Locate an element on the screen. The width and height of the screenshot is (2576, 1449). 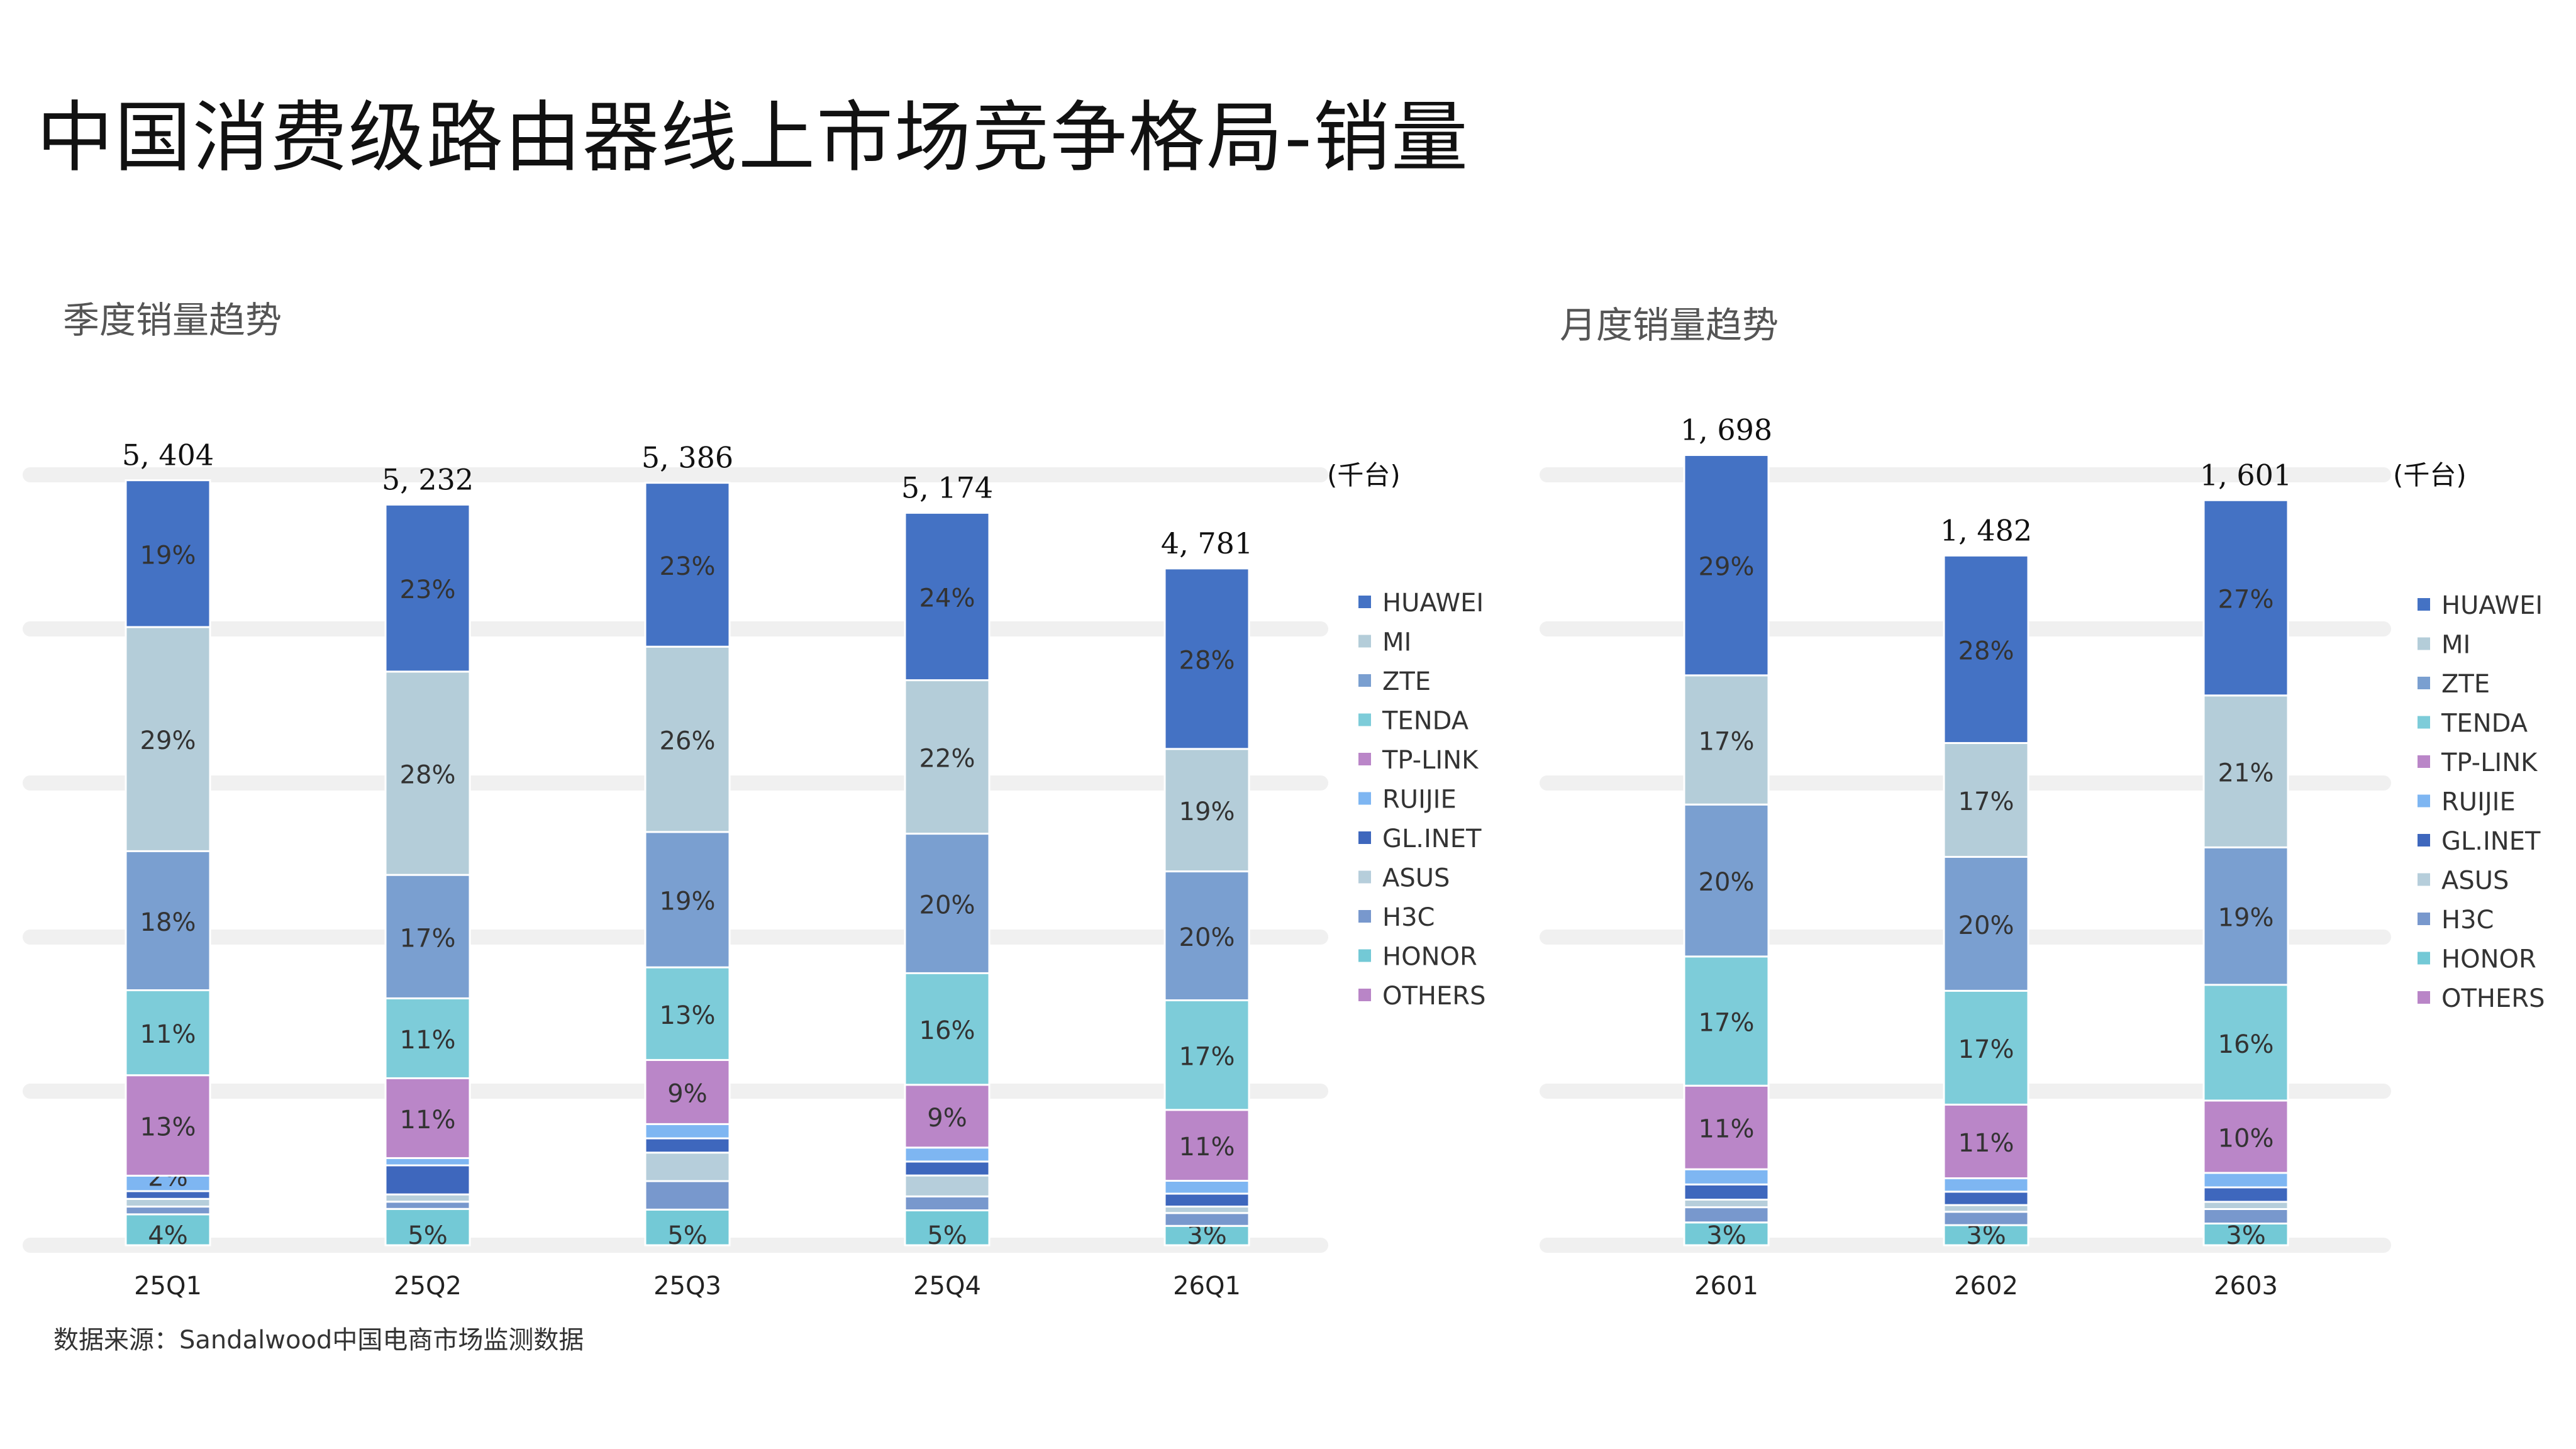
monthly-chart-title: 月度销量趋势 is located at coordinates (1669, 325).